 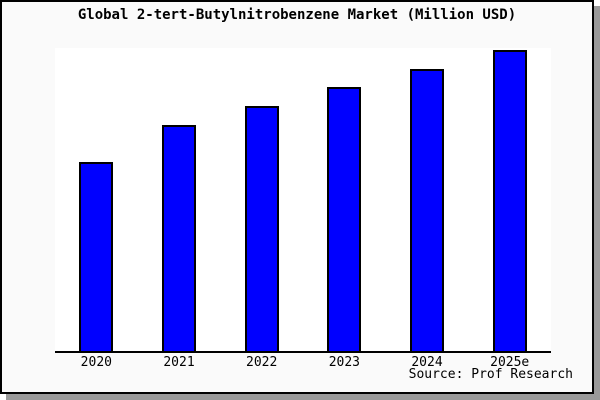 I want to click on bar-cell-2023, so click(x=344, y=199).